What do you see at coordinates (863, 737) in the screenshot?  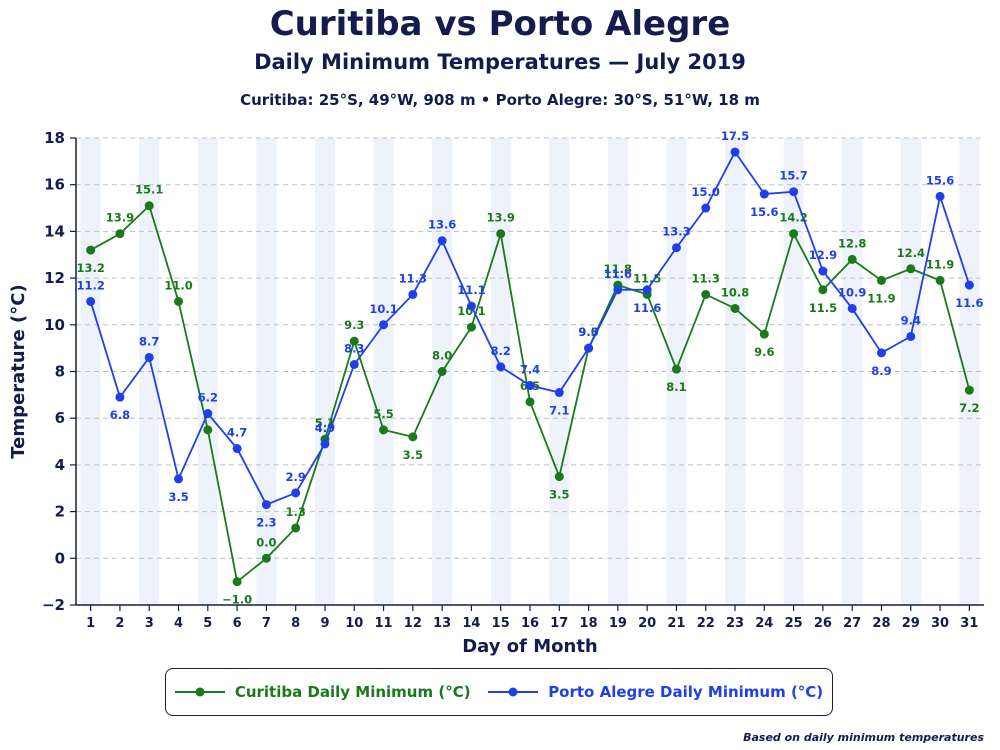 I see `footnote: Based on daily minimum temperatures` at bounding box center [863, 737].